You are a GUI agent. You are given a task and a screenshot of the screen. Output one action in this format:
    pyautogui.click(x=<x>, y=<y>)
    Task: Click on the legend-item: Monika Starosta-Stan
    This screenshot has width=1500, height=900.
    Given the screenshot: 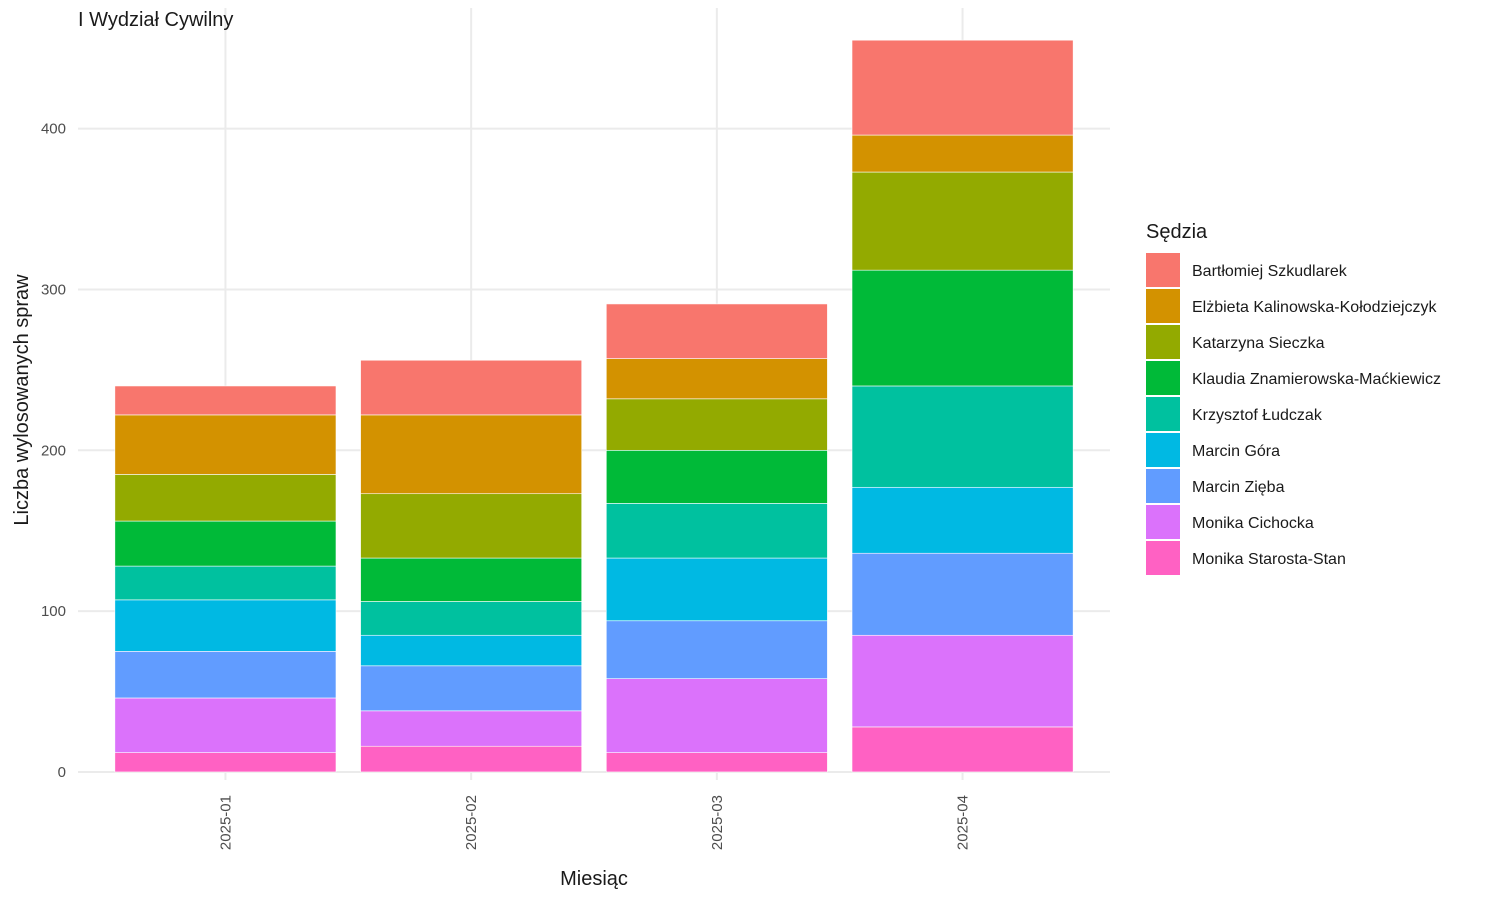 What is the action you would take?
    pyautogui.click(x=1246, y=558)
    